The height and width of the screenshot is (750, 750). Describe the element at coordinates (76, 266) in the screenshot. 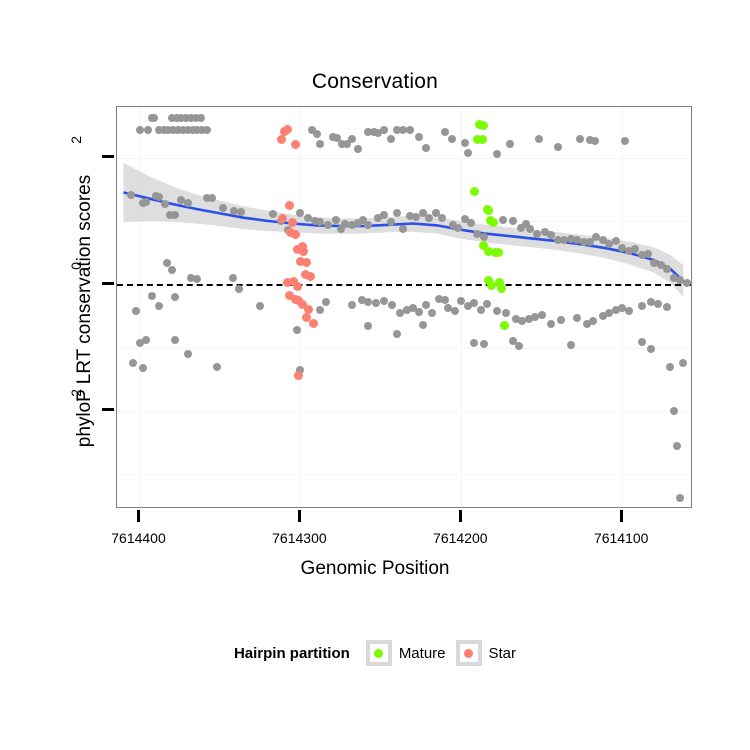

I see `y-axis-tick-label: 0` at that location.